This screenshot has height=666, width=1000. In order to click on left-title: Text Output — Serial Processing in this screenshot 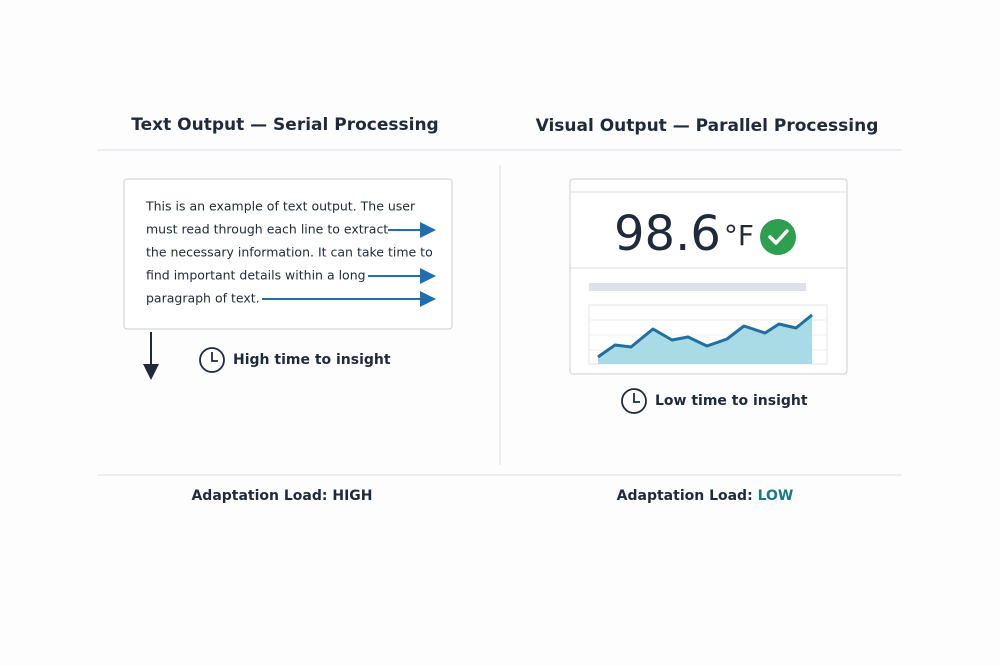, I will do `click(284, 125)`.